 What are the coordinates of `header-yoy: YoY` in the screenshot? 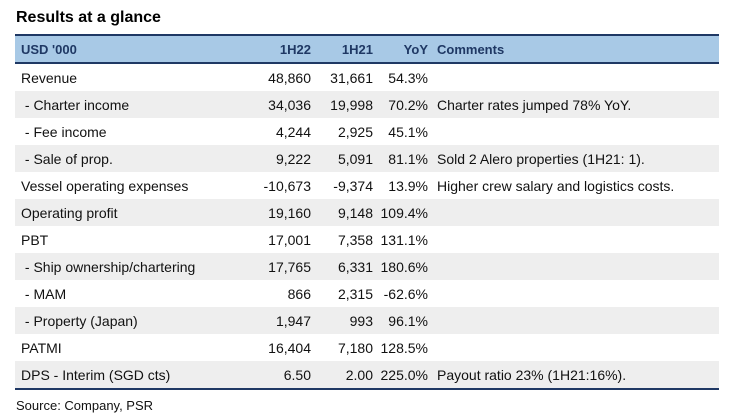 It's located at (415, 49).